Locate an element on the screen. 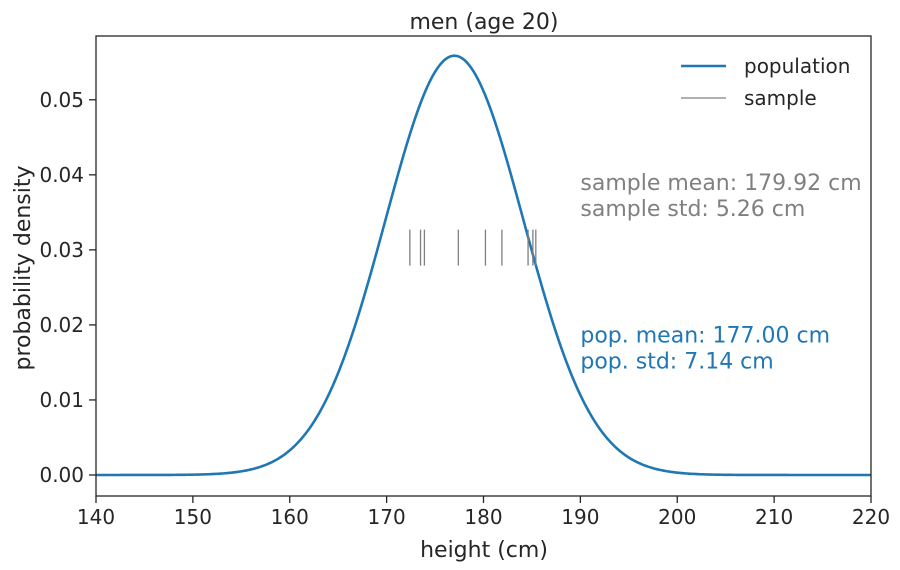 The image size is (900, 570). x-tick-label: 160 is located at coordinates (290, 517).